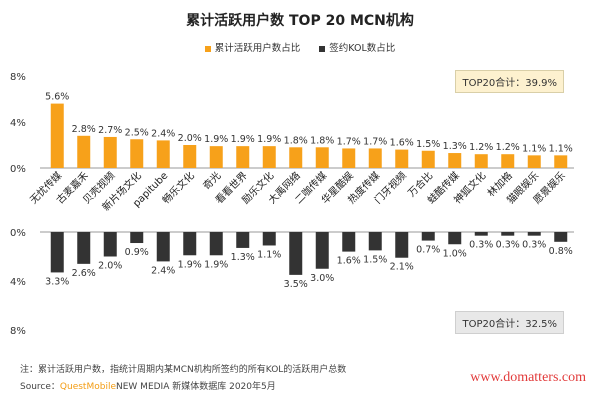  I want to click on active-users-data-label: 1.5%, so click(428, 144).